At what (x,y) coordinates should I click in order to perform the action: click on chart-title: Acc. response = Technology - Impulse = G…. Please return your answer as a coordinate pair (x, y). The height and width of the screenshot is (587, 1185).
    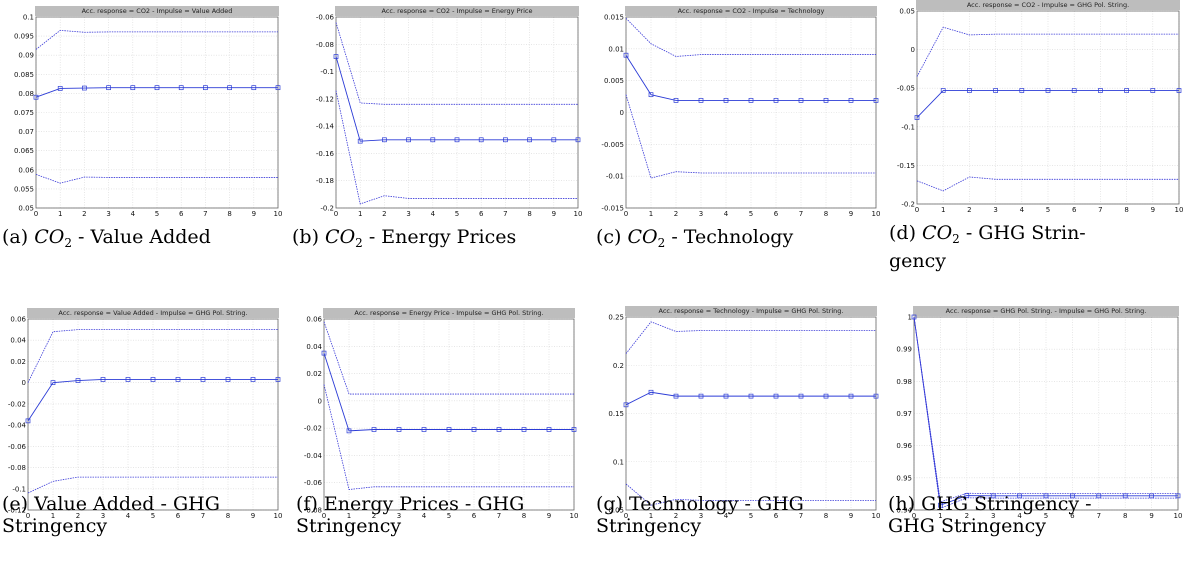
    Looking at the image, I should click on (751, 311).